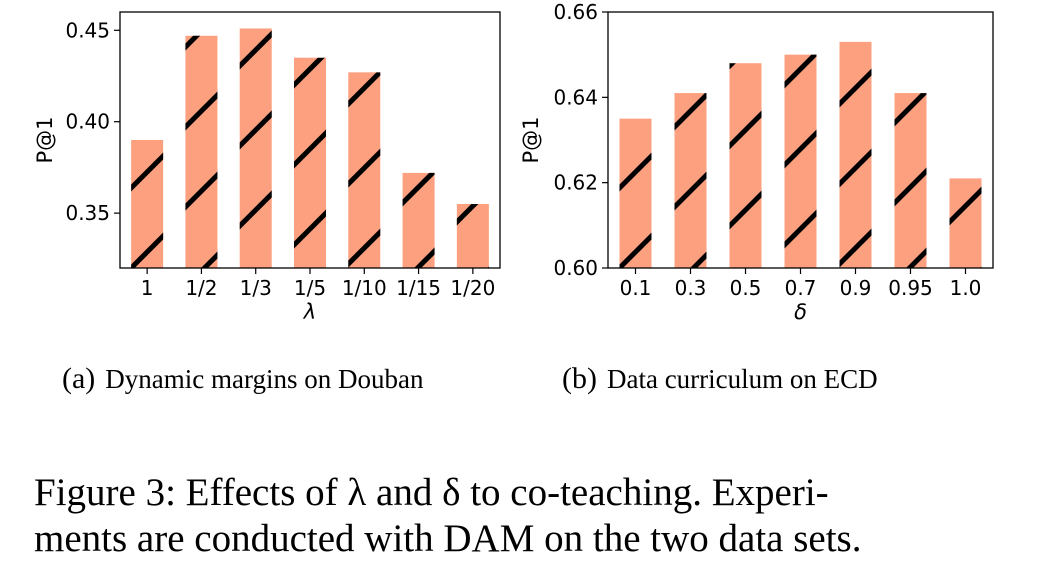 The image size is (1042, 578). I want to click on x-tick-label-0.9: 0.9, so click(856, 288).